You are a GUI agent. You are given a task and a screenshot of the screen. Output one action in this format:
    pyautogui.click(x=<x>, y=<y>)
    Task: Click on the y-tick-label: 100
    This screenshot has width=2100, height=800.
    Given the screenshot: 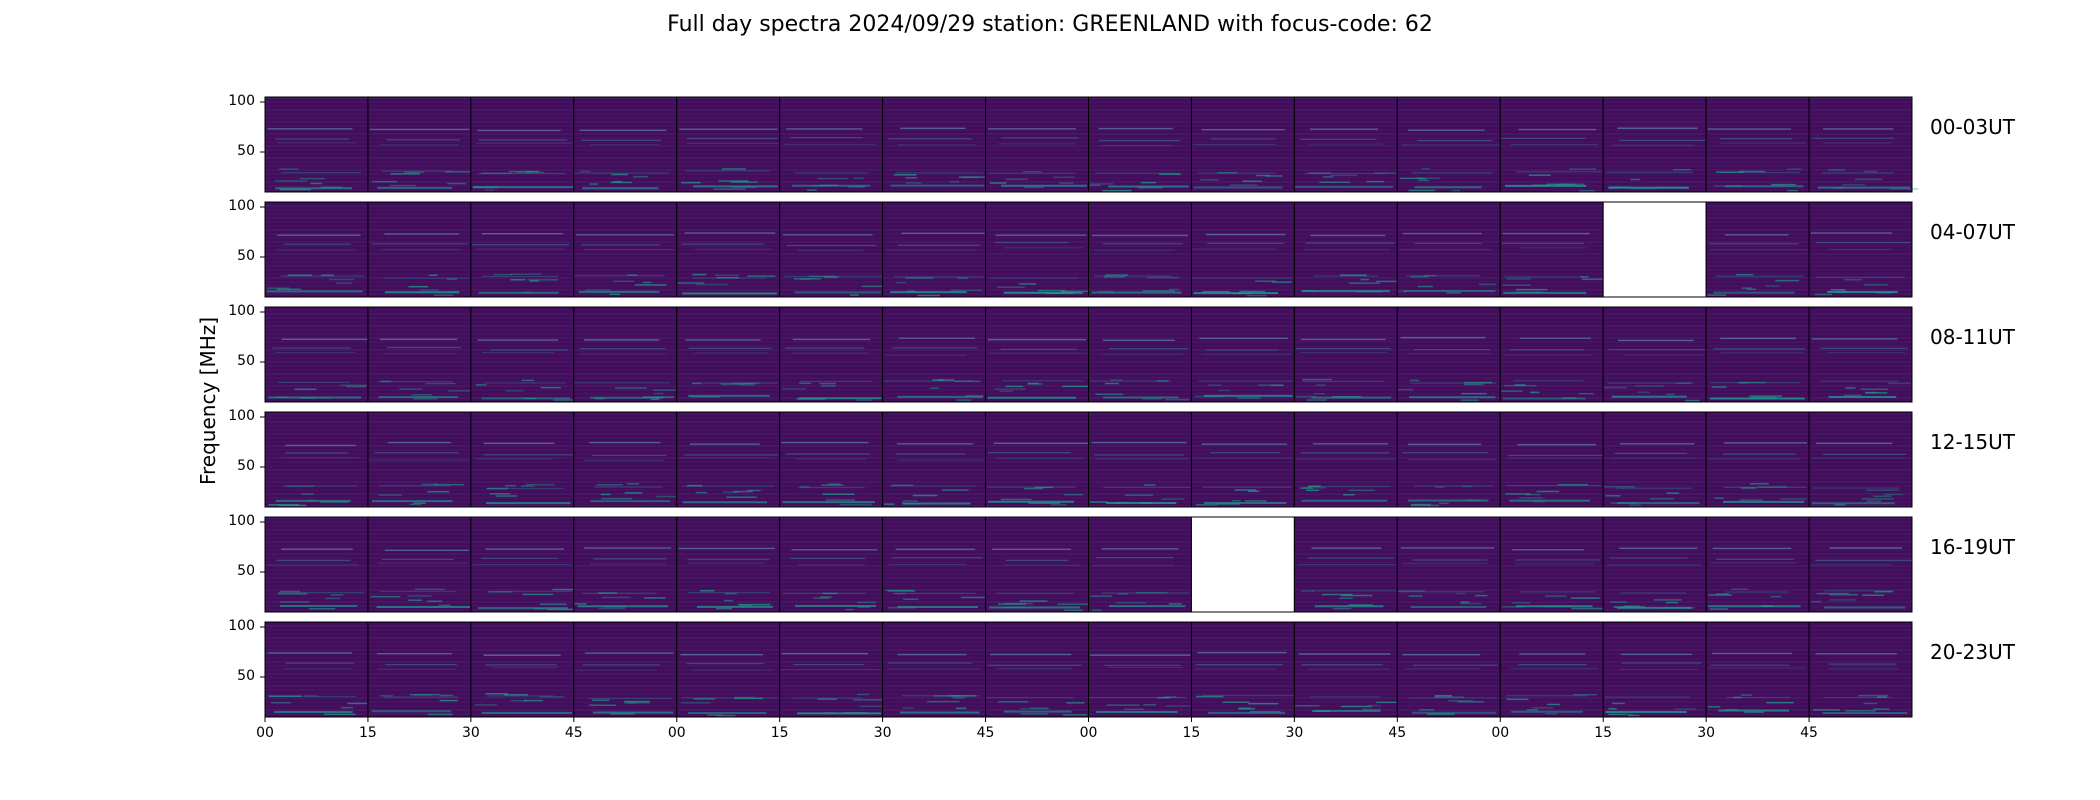 What is the action you would take?
    pyautogui.click(x=241, y=101)
    